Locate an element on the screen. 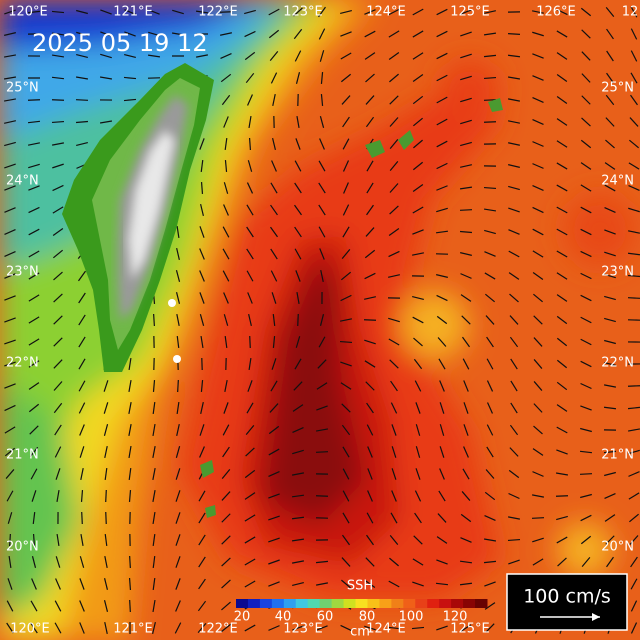 Image resolution: width=640 pixels, height=640 pixels. colorbar-cell is located at coordinates (457, 603).